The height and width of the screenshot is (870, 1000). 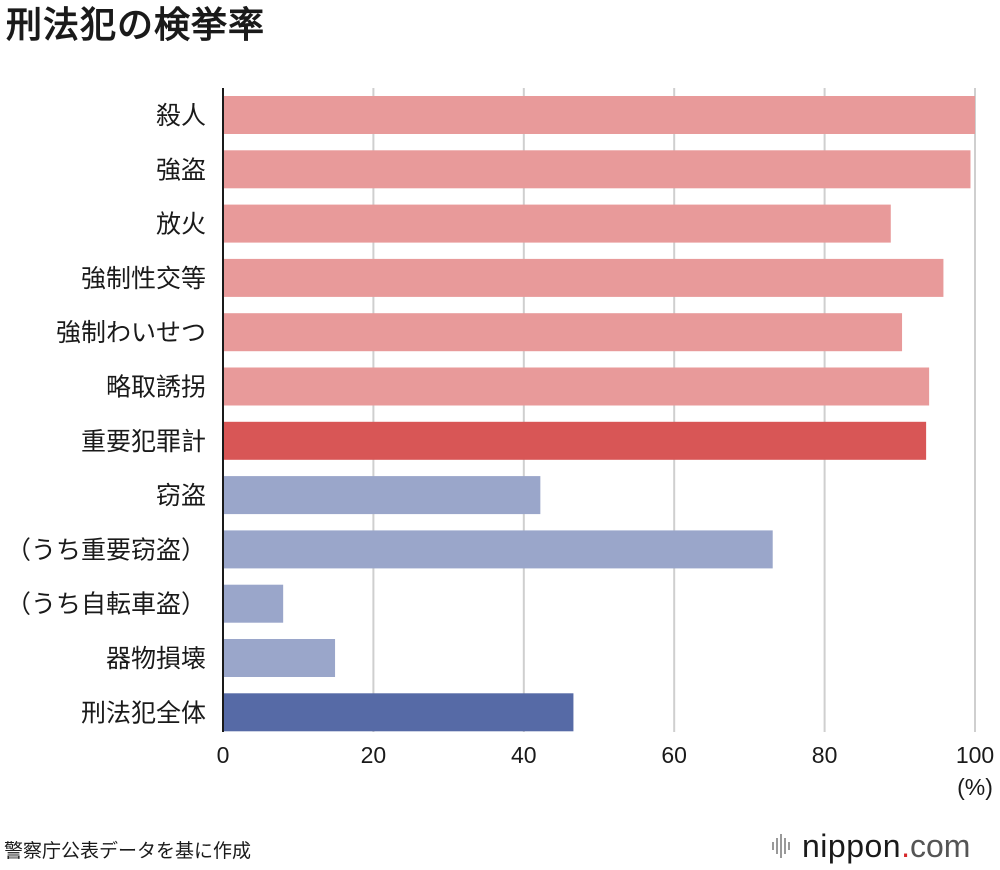 I want to click on category-label: 強制わいせつ, so click(x=131, y=332).